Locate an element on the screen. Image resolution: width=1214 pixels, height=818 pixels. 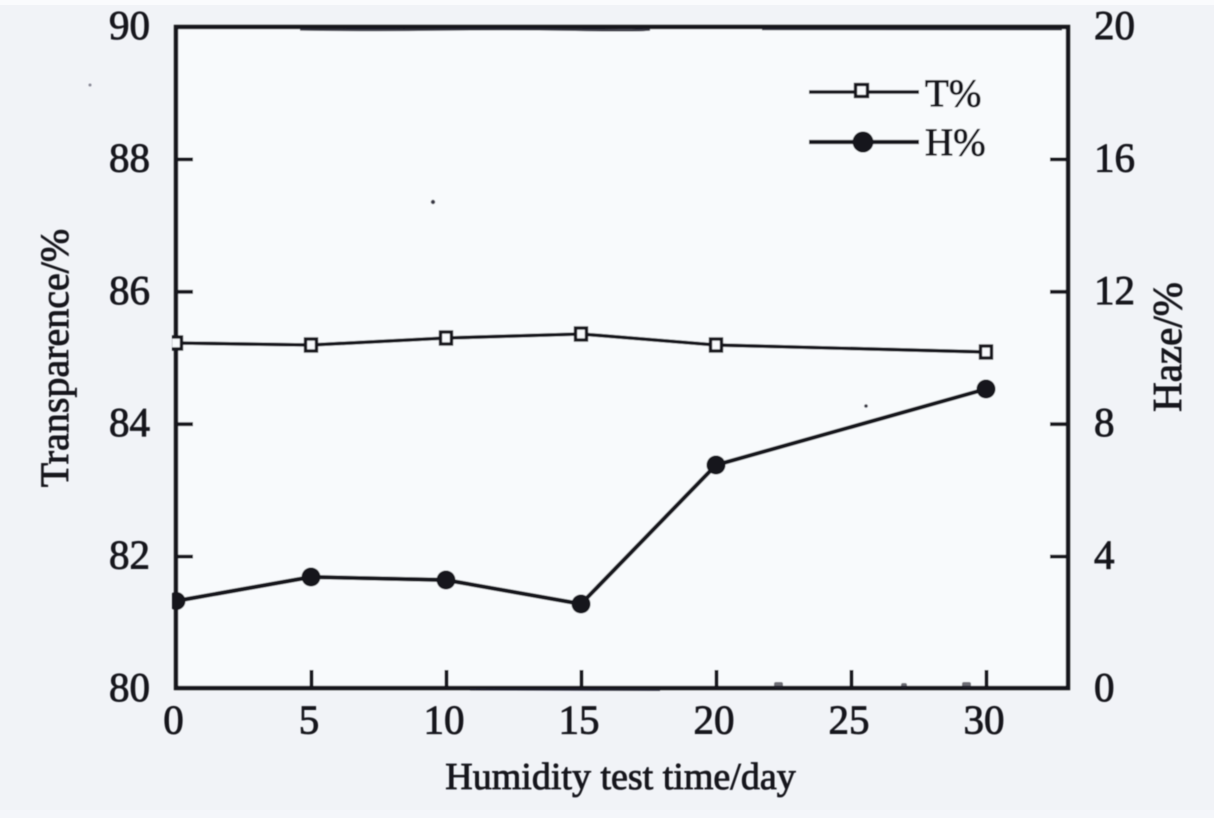
svg-text: 12 is located at coordinates (1114, 290).